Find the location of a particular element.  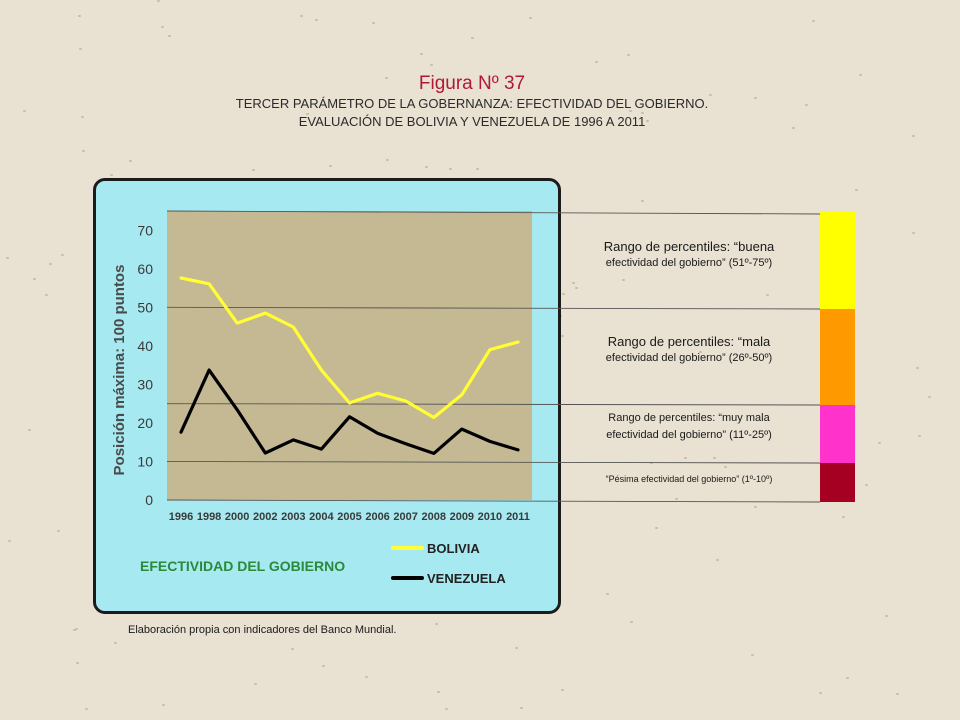

series-line-venezuela is located at coordinates (349, 411).